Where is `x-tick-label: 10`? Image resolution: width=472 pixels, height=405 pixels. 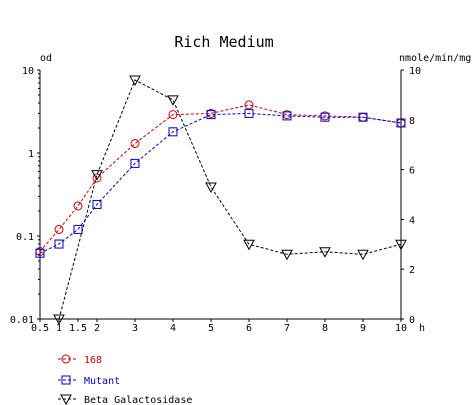
x-tick-label: 10 is located at coordinates (401, 328).